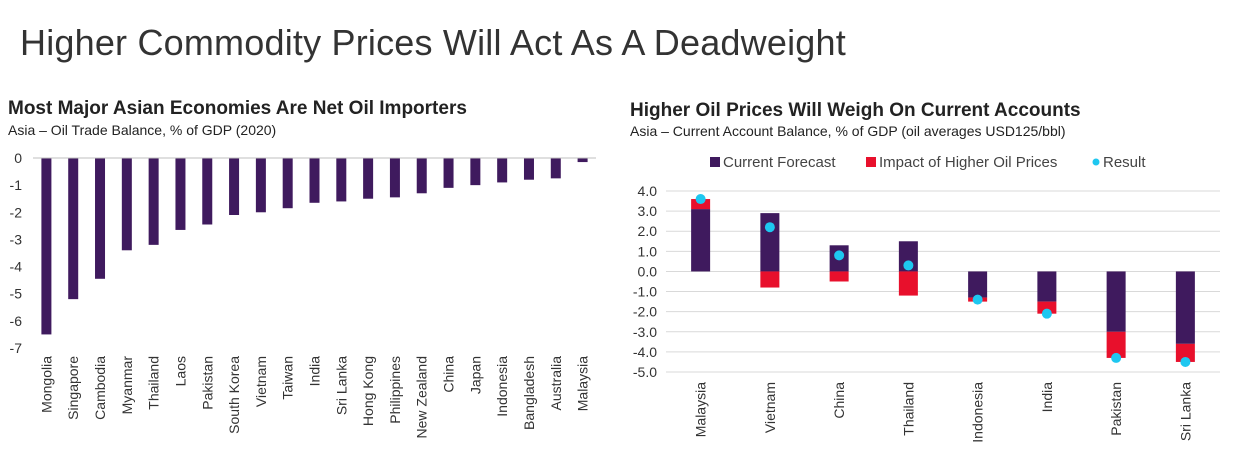 Image resolution: width=1239 pixels, height=455 pixels. Describe the element at coordinates (234, 395) in the screenshot. I see `x-tick-label: South Korea` at that location.